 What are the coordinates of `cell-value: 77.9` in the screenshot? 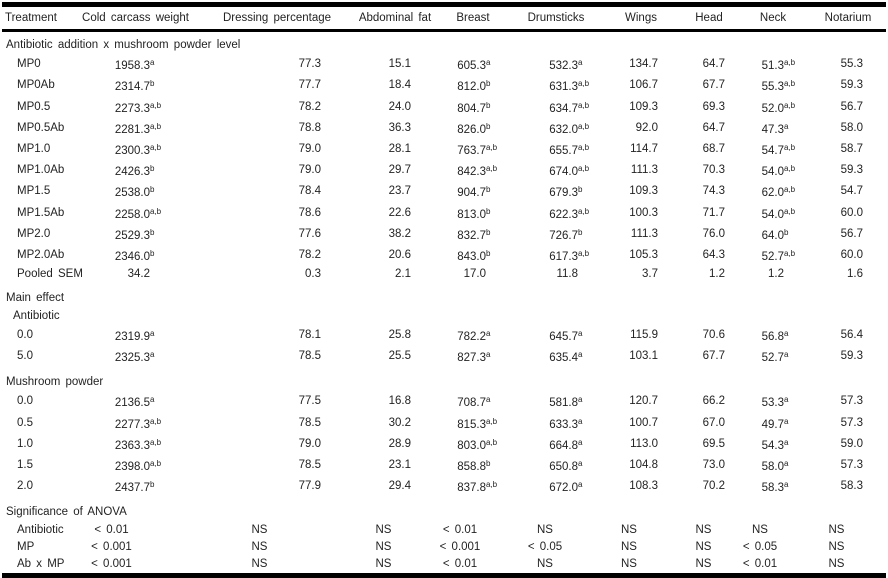 It's located at (309, 486).